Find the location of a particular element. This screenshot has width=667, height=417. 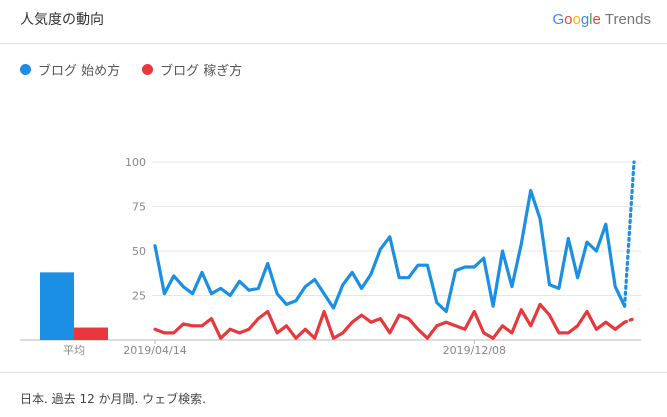

legend-label: ブログ 稼ぎ方 is located at coordinates (201, 71).